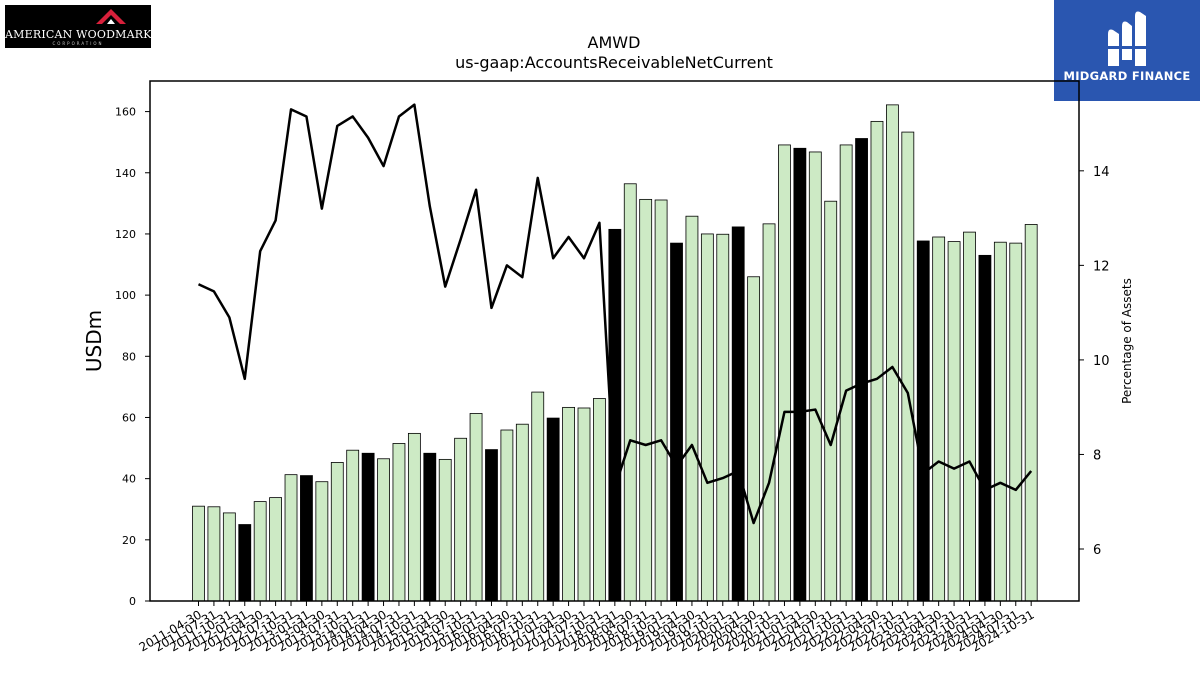 This screenshot has width=1200, height=675. What do you see at coordinates (111, 16) in the screenshot?
I see `house-roof-icon` at bounding box center [111, 16].